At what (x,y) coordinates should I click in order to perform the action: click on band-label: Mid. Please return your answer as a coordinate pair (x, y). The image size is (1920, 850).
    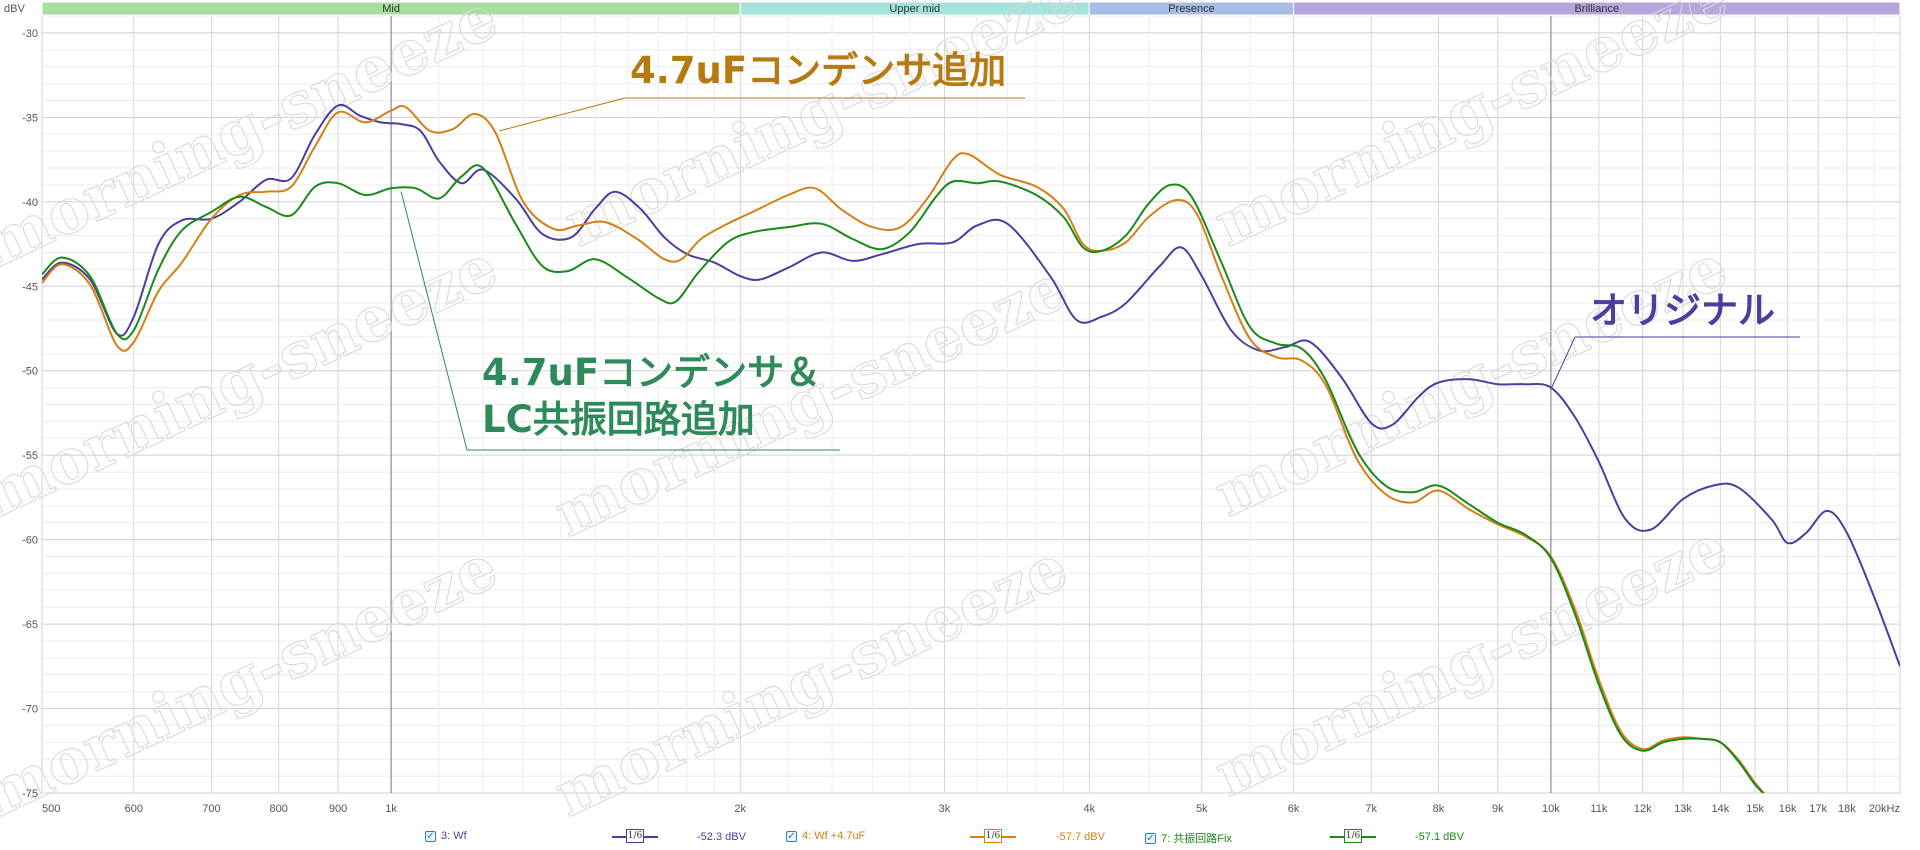
    Looking at the image, I should click on (391, 9).